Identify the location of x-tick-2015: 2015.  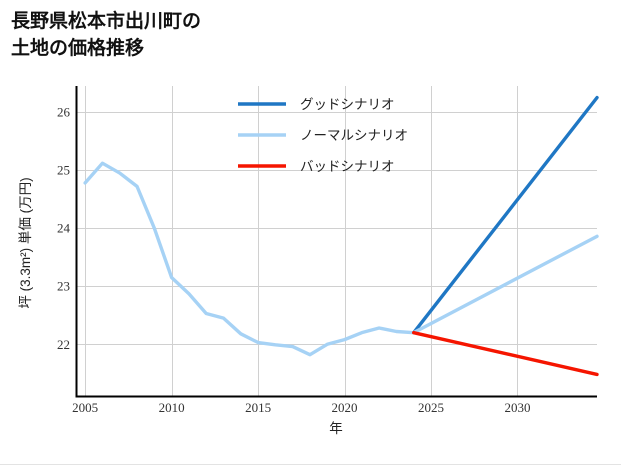
(258, 407).